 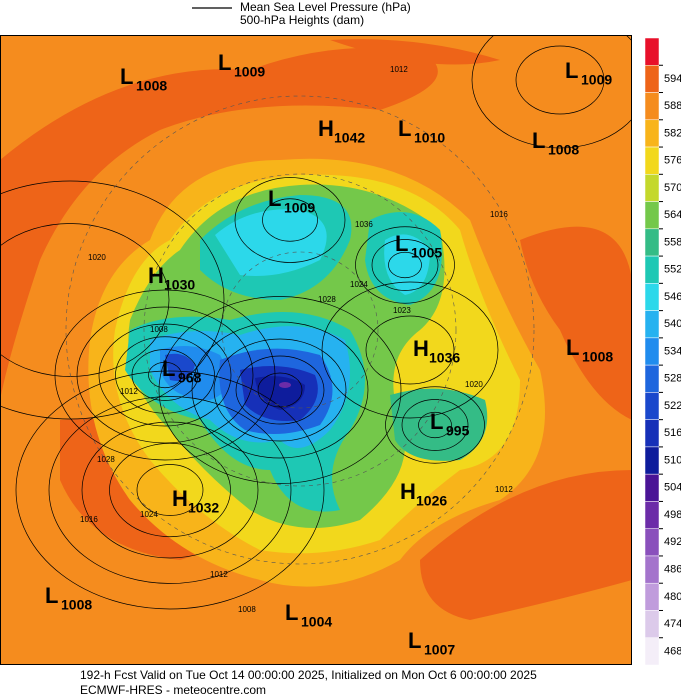 I want to click on center-value: 1005, so click(x=426, y=253).